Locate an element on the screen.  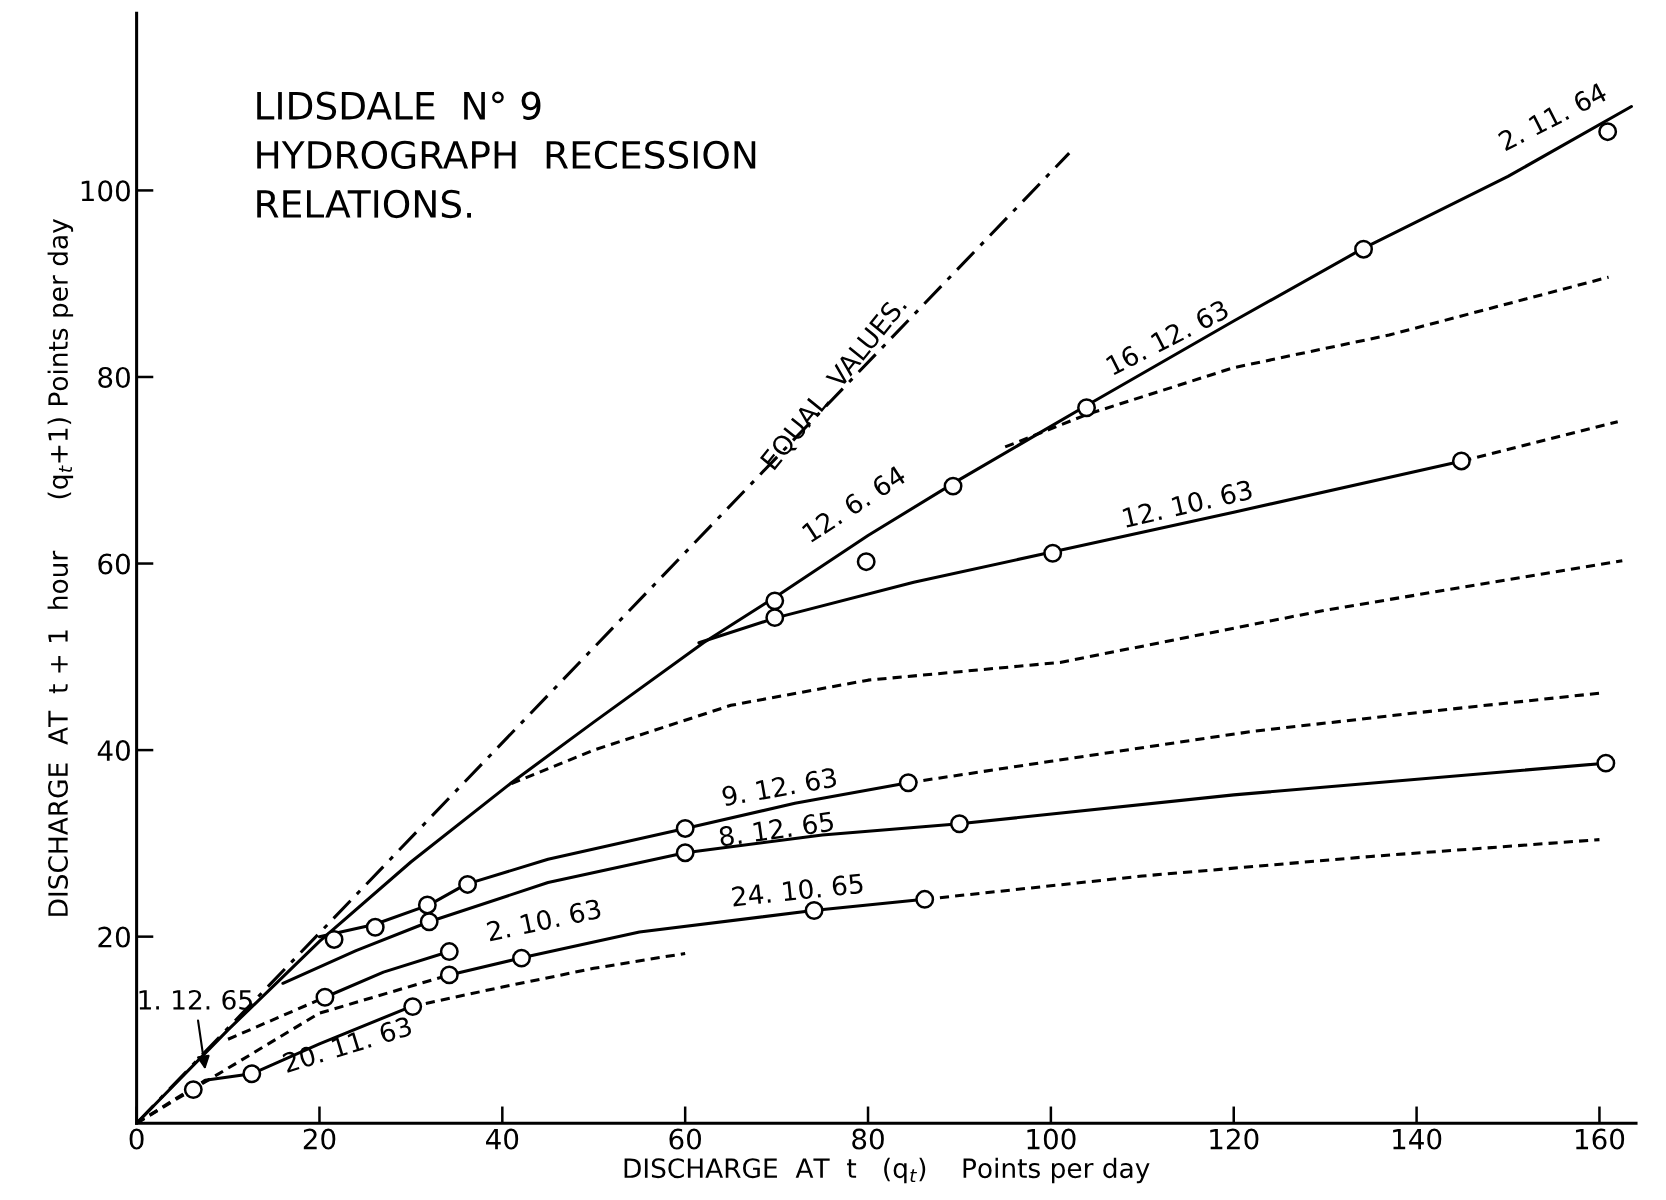
x-tick-label: 40 is located at coordinates (502, 1139).